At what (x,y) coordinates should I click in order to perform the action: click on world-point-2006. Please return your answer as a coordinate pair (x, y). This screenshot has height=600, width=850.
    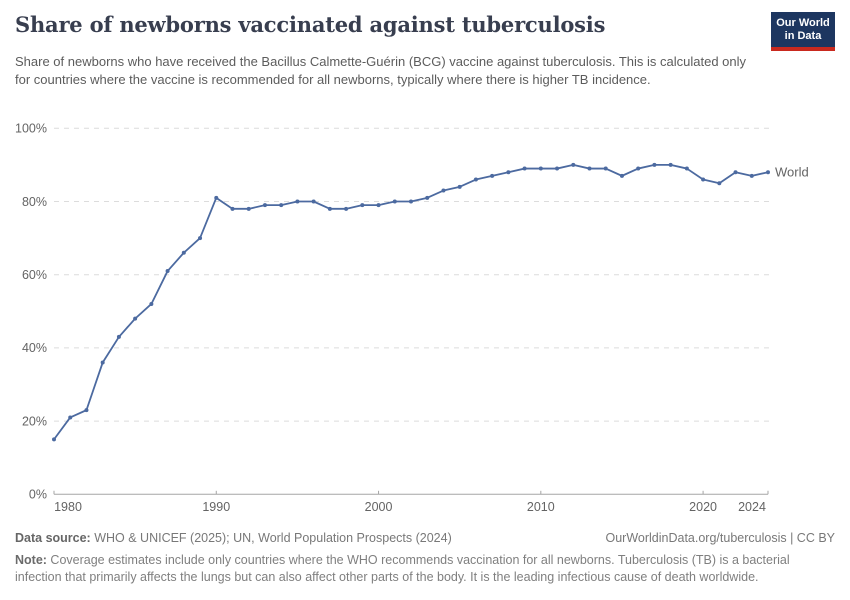
    Looking at the image, I should click on (475, 179).